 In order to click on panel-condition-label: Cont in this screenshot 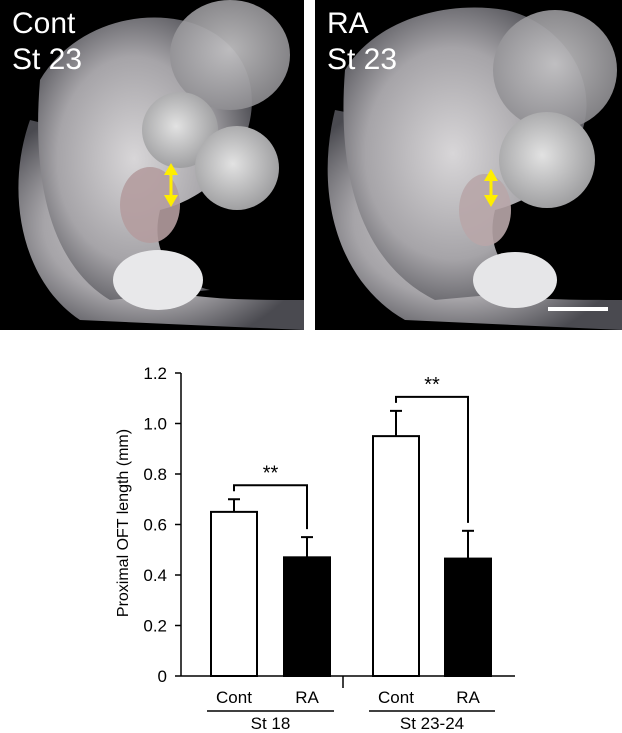, I will do `click(44, 23)`.